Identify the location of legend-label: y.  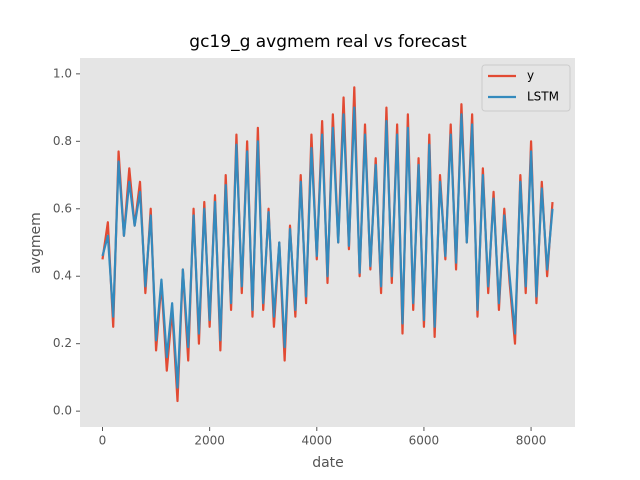
(530, 76).